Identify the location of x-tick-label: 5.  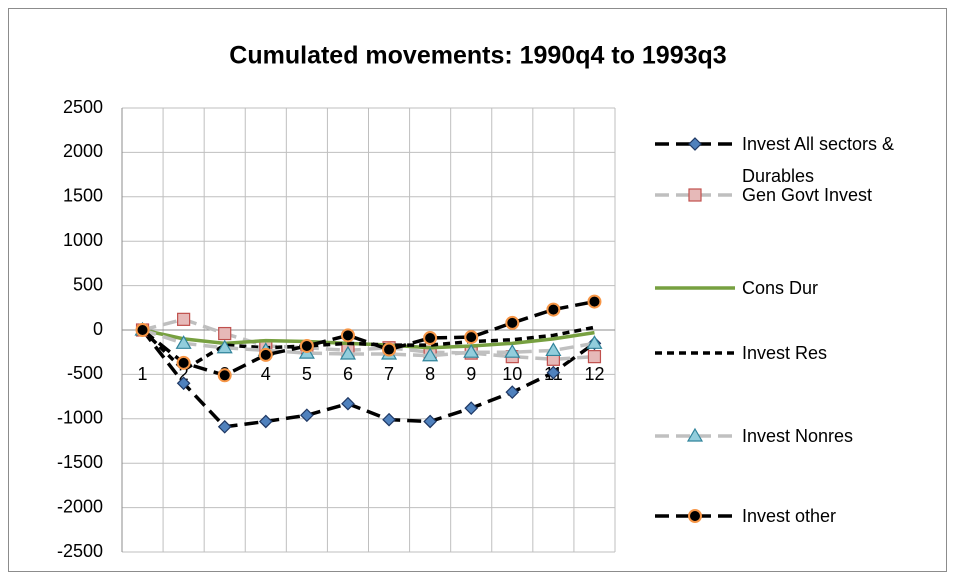
(307, 374).